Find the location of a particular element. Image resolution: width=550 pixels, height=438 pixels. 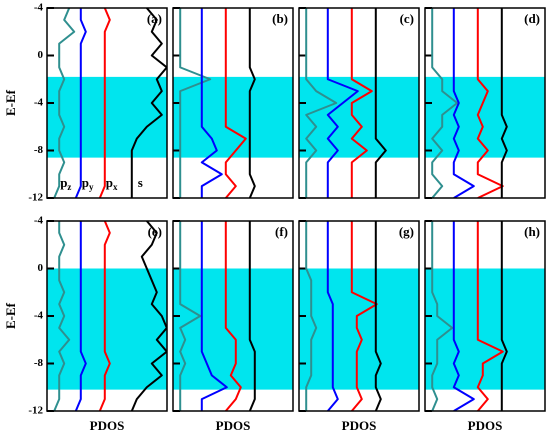

panel-label: (f) is located at coordinates (281, 231).